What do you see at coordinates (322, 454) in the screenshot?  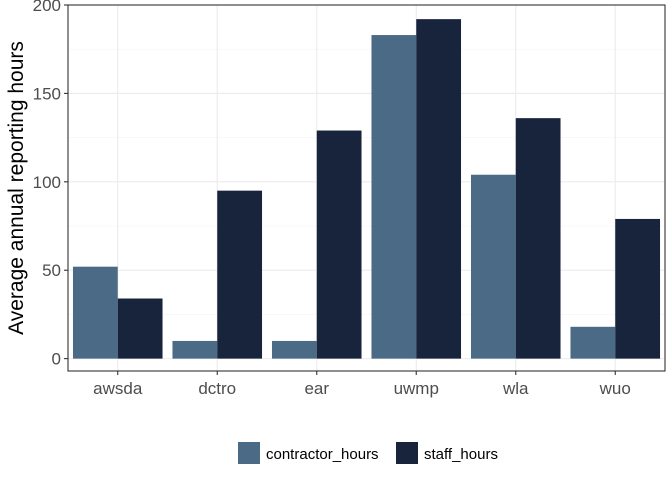 I see `legend-label-contractor_hours: contractor_hours` at bounding box center [322, 454].